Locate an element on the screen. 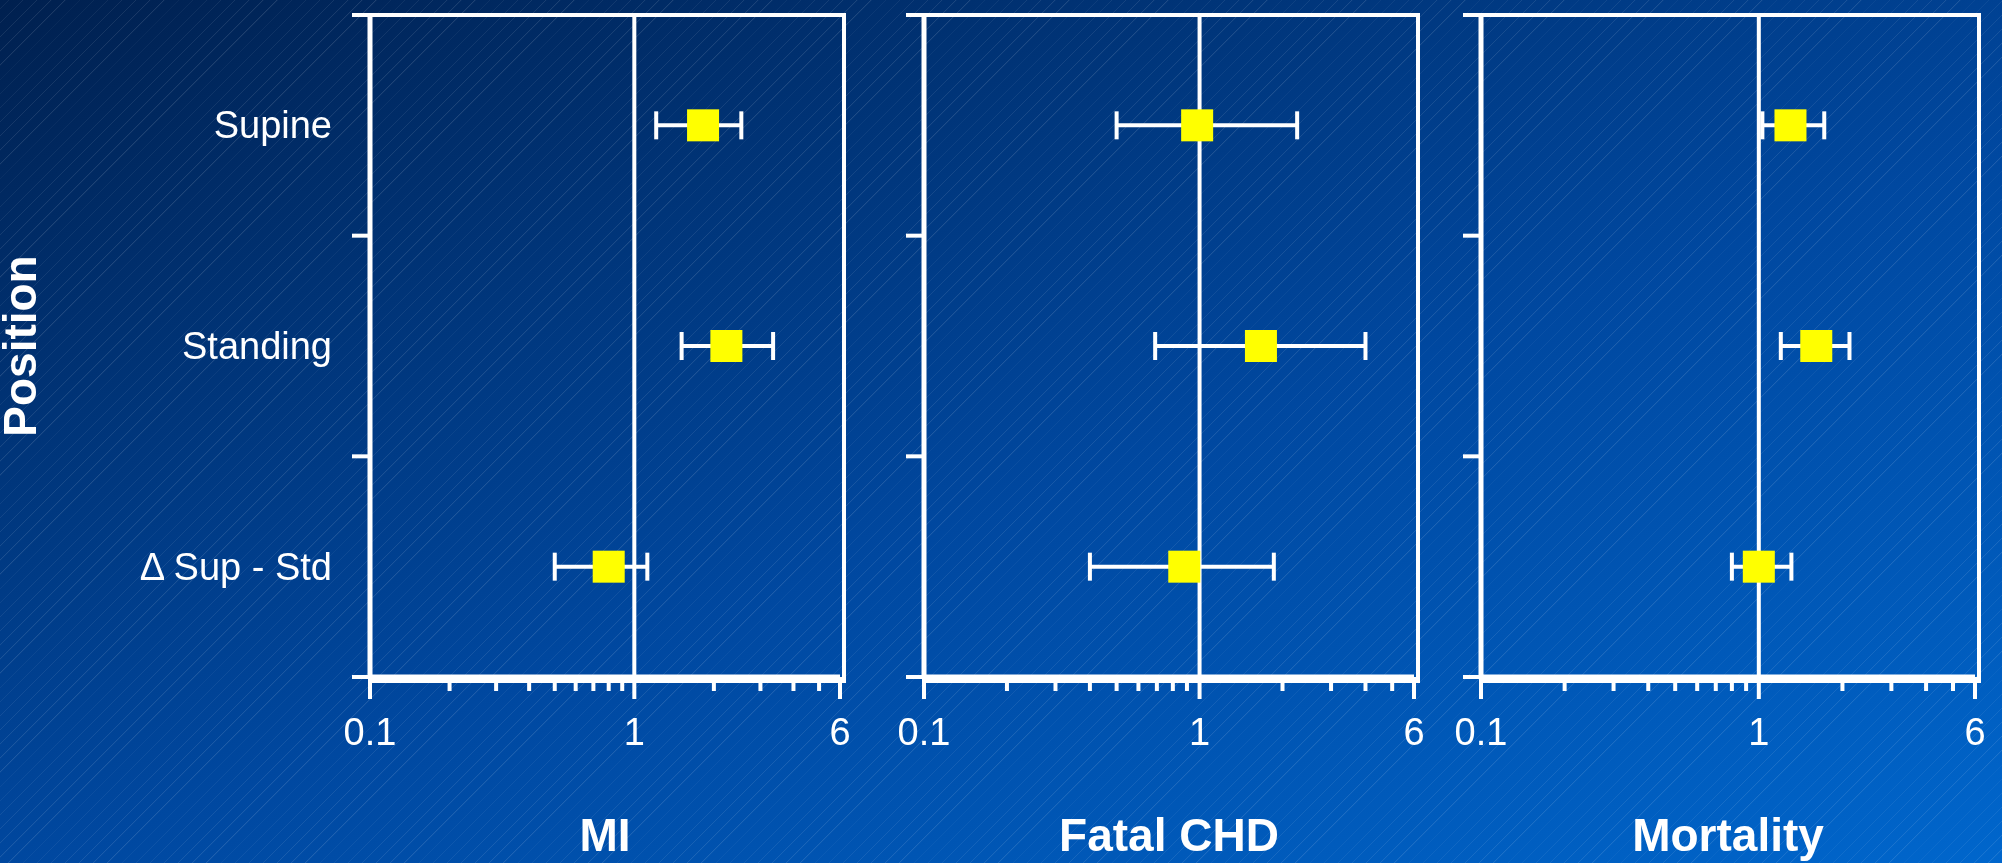 This screenshot has width=2002, height=863. y-tick-label: Δ Sup - Std is located at coordinates (235, 566).